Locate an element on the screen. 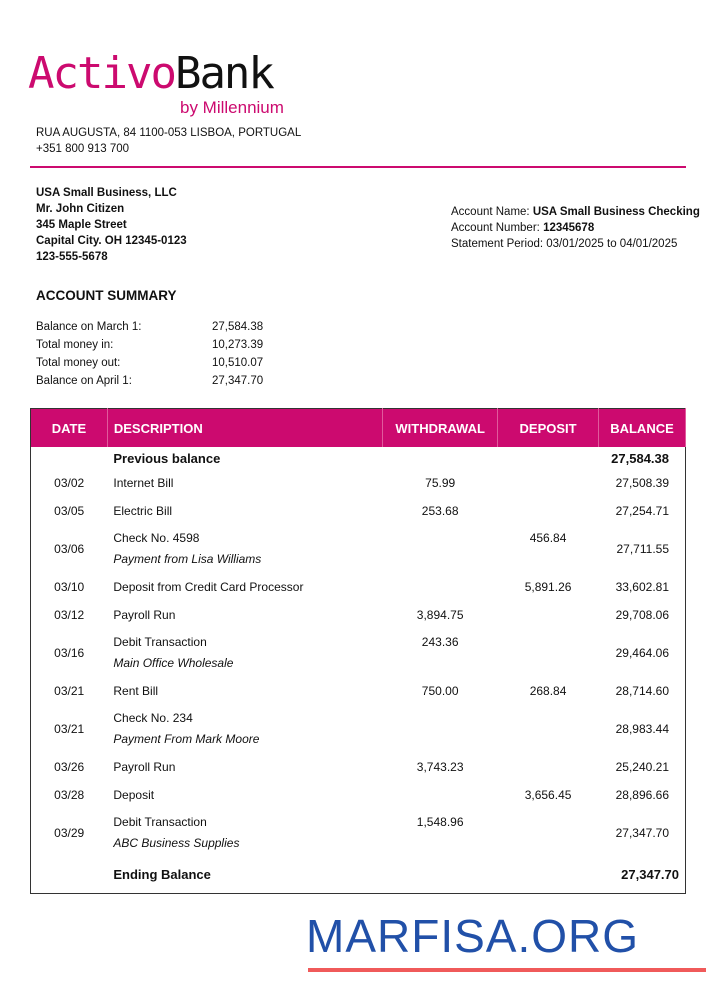 The width and height of the screenshot is (720, 1000). logo-text-bank: Bank is located at coordinates (224, 73).